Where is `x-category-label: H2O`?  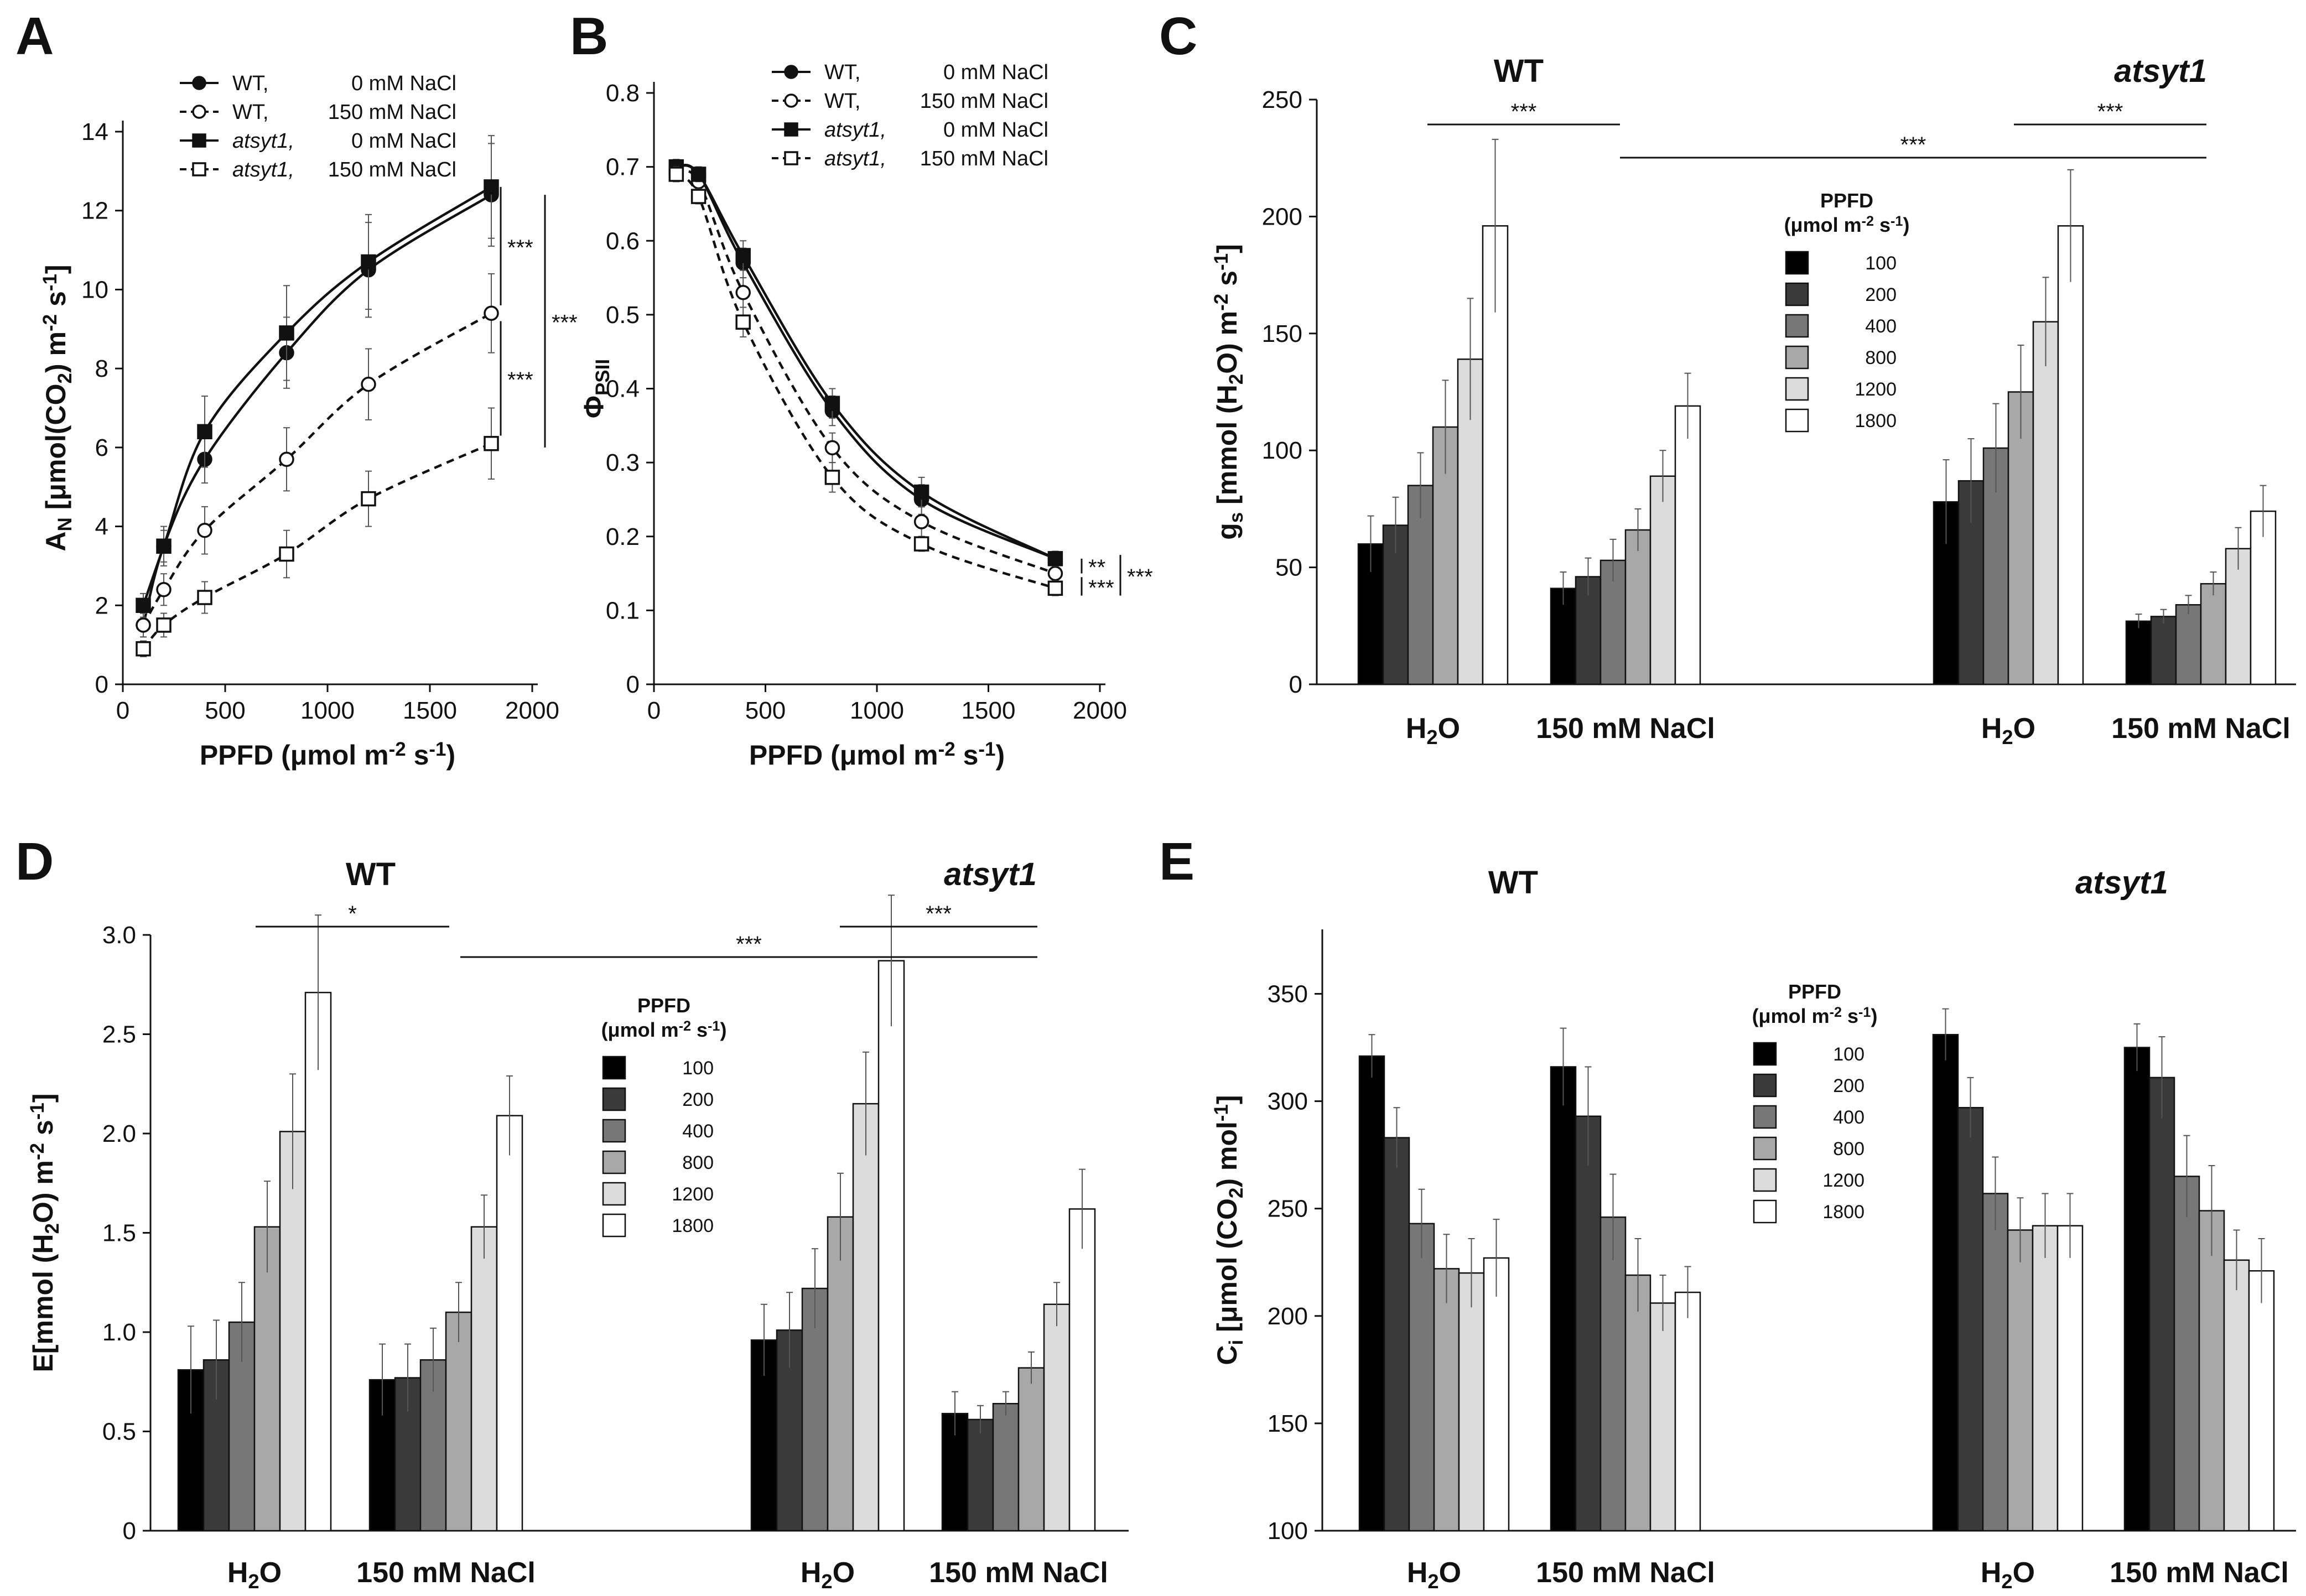 x-category-label: H2O is located at coordinates (1433, 730).